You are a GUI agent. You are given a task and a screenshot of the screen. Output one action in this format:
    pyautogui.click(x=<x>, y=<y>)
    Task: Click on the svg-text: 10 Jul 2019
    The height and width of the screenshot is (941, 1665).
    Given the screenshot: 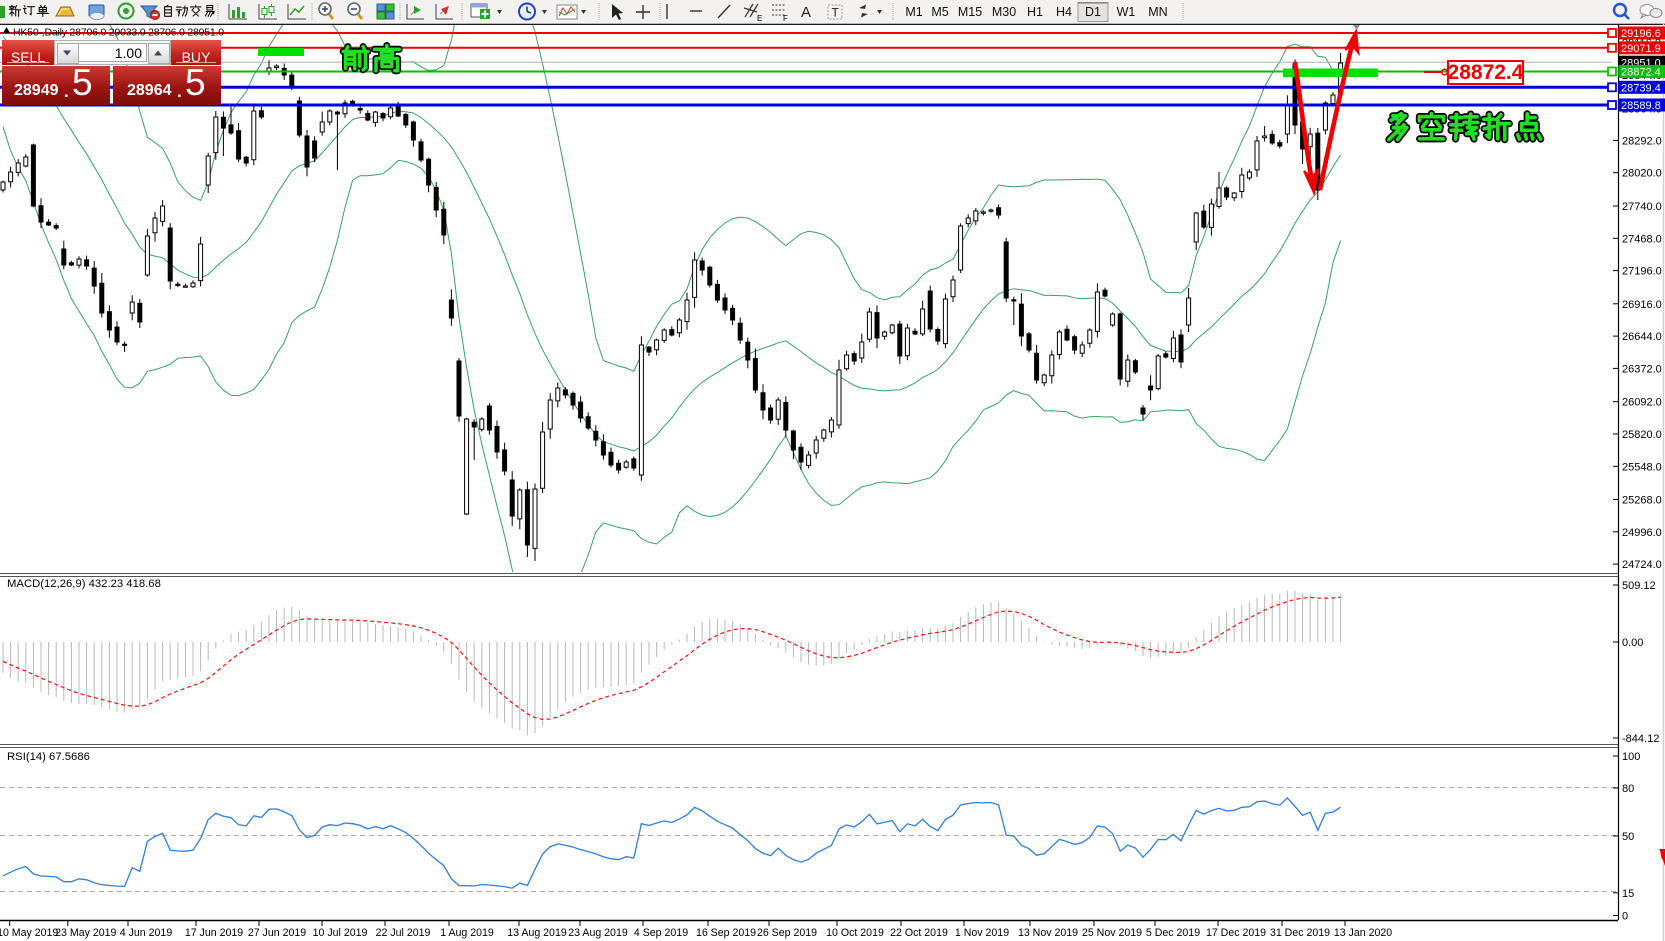 What is the action you would take?
    pyautogui.click(x=340, y=933)
    